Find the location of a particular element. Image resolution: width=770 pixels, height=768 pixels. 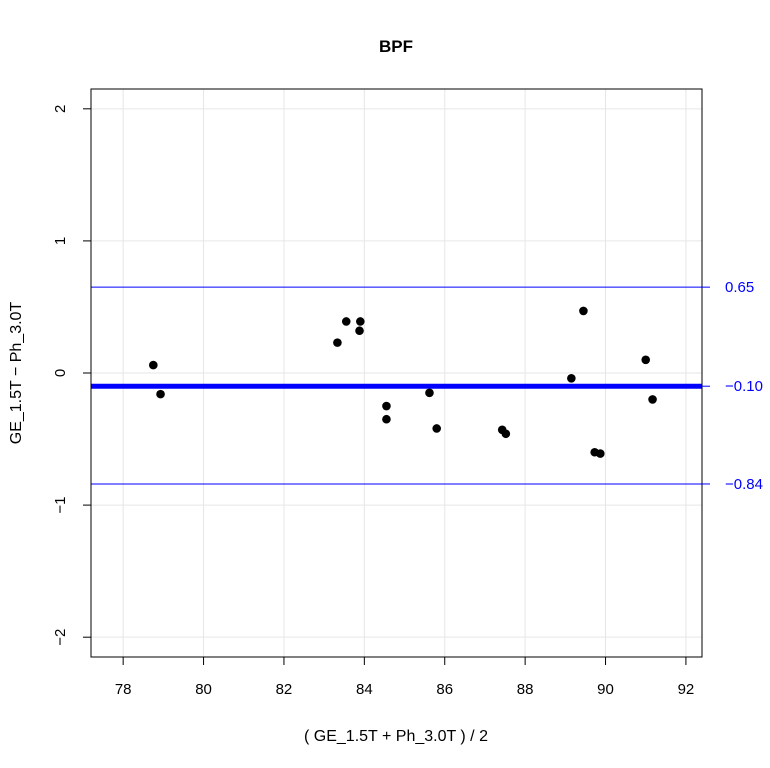

y-tick-label: −2 is located at coordinates (60, 637).